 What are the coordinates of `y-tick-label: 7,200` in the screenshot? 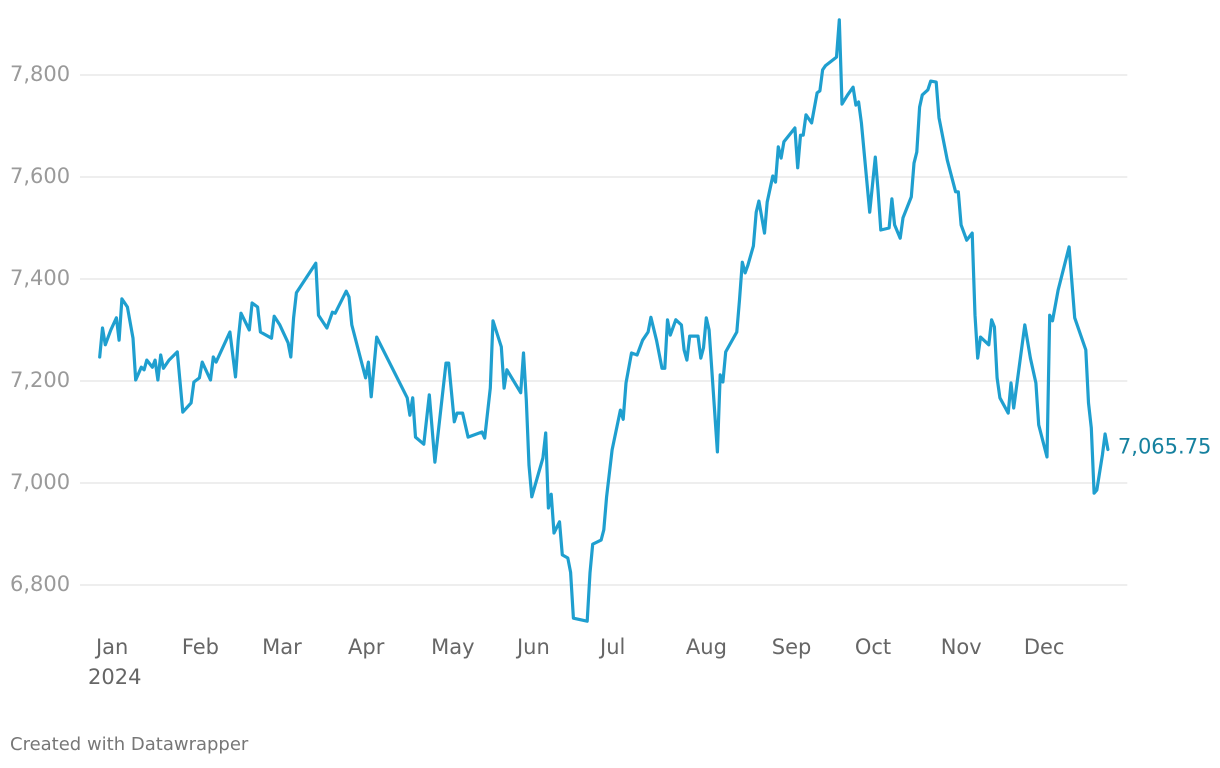 It's located at (40, 380).